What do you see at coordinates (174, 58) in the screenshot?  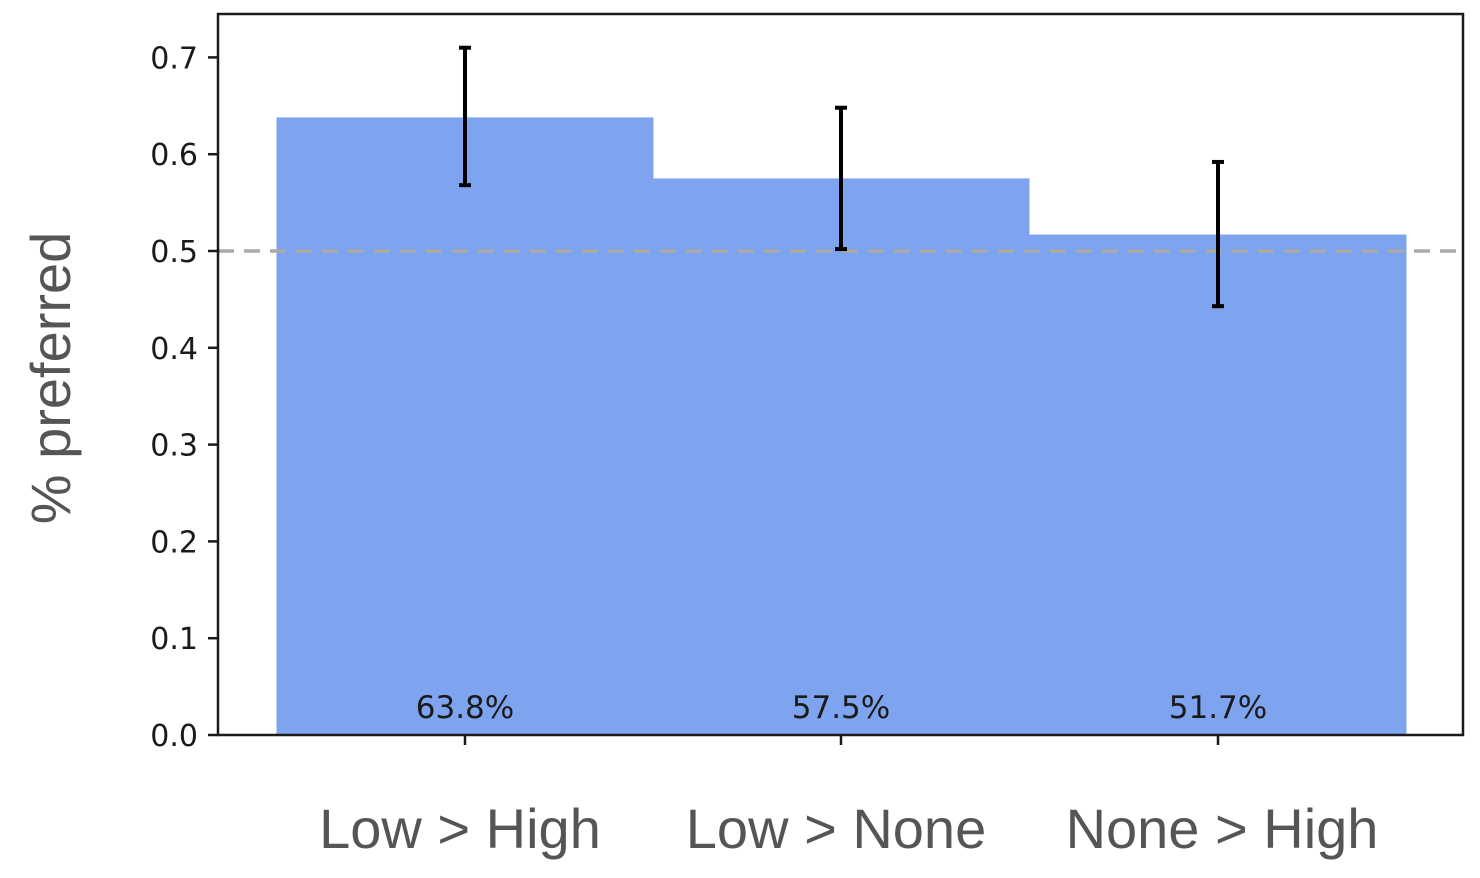 I see `y-tick-label: 0.7` at bounding box center [174, 58].